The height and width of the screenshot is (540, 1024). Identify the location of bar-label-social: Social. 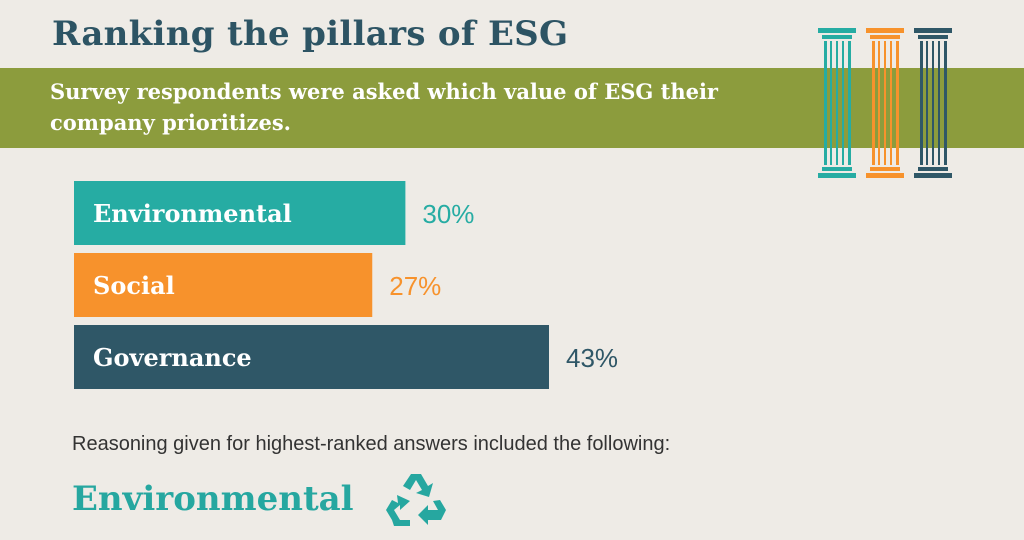
(134, 285).